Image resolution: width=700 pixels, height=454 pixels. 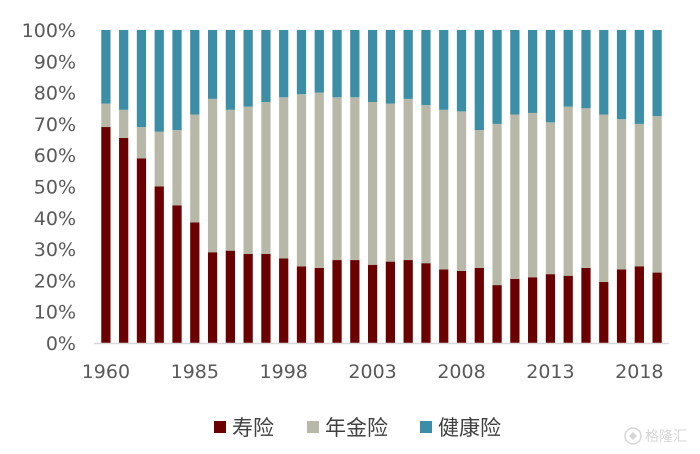 What do you see at coordinates (357, 428) in the screenshot?
I see `legend: 寿险 年金险 健康险` at bounding box center [357, 428].